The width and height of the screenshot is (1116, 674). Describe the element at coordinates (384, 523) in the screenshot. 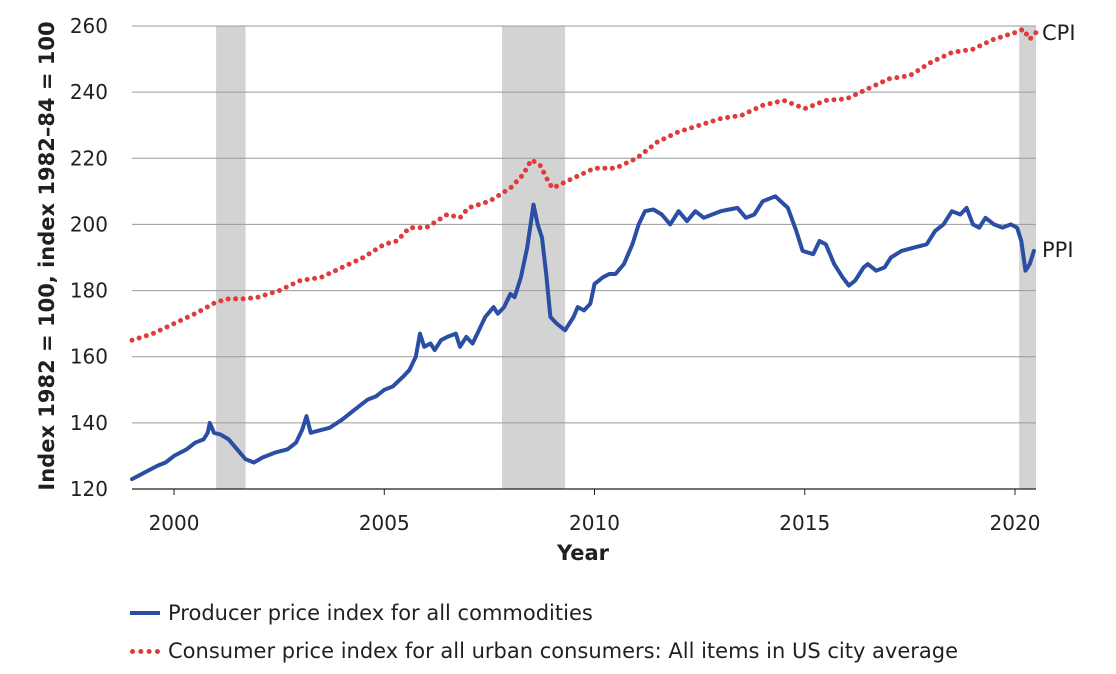

I see `x-tick-label: 2005` at that location.